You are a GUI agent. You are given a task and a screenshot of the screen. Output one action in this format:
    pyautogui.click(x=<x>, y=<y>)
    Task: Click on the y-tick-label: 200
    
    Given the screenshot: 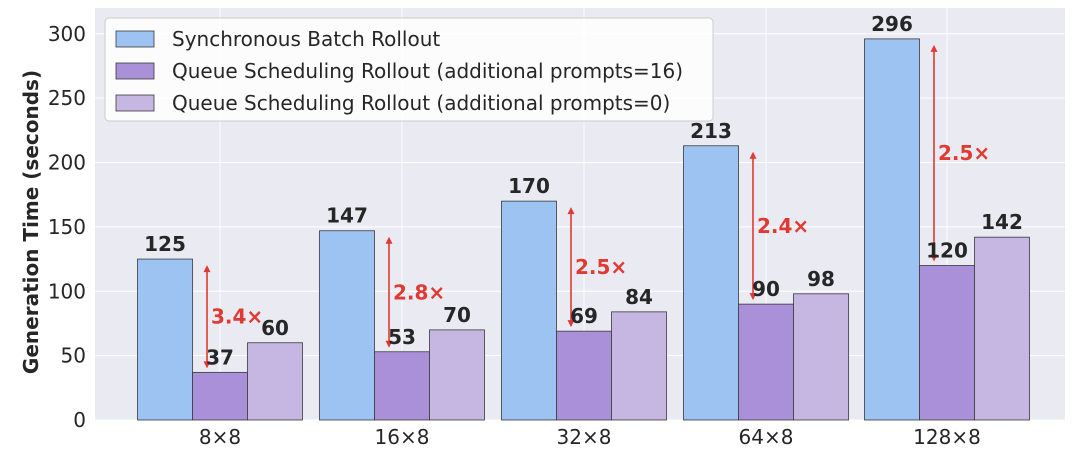 What is the action you would take?
    pyautogui.click(x=67, y=163)
    